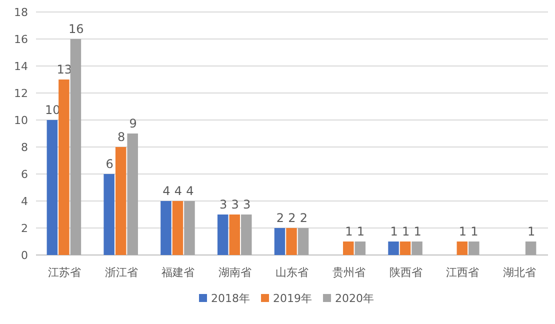 The height and width of the screenshot is (324, 555). Describe the element at coordinates (21, 120) in the screenshot. I see `y-tick-label: 10` at that location.